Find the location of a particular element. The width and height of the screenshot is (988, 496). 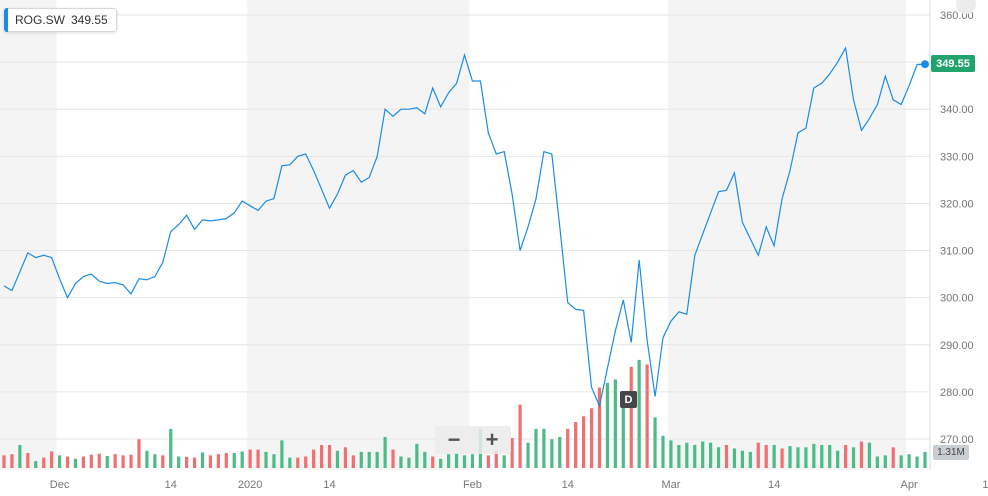

zoom-out-button: − is located at coordinates (454, 439).